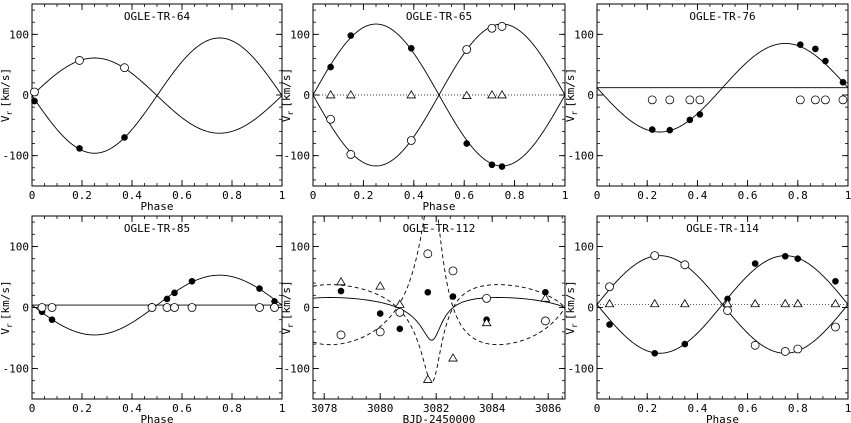 Image resolution: width=851 pixels, height=423 pixels. Describe the element at coordinates (157, 228) in the screenshot. I see `panel-title: OGLE-TR-85` at that location.